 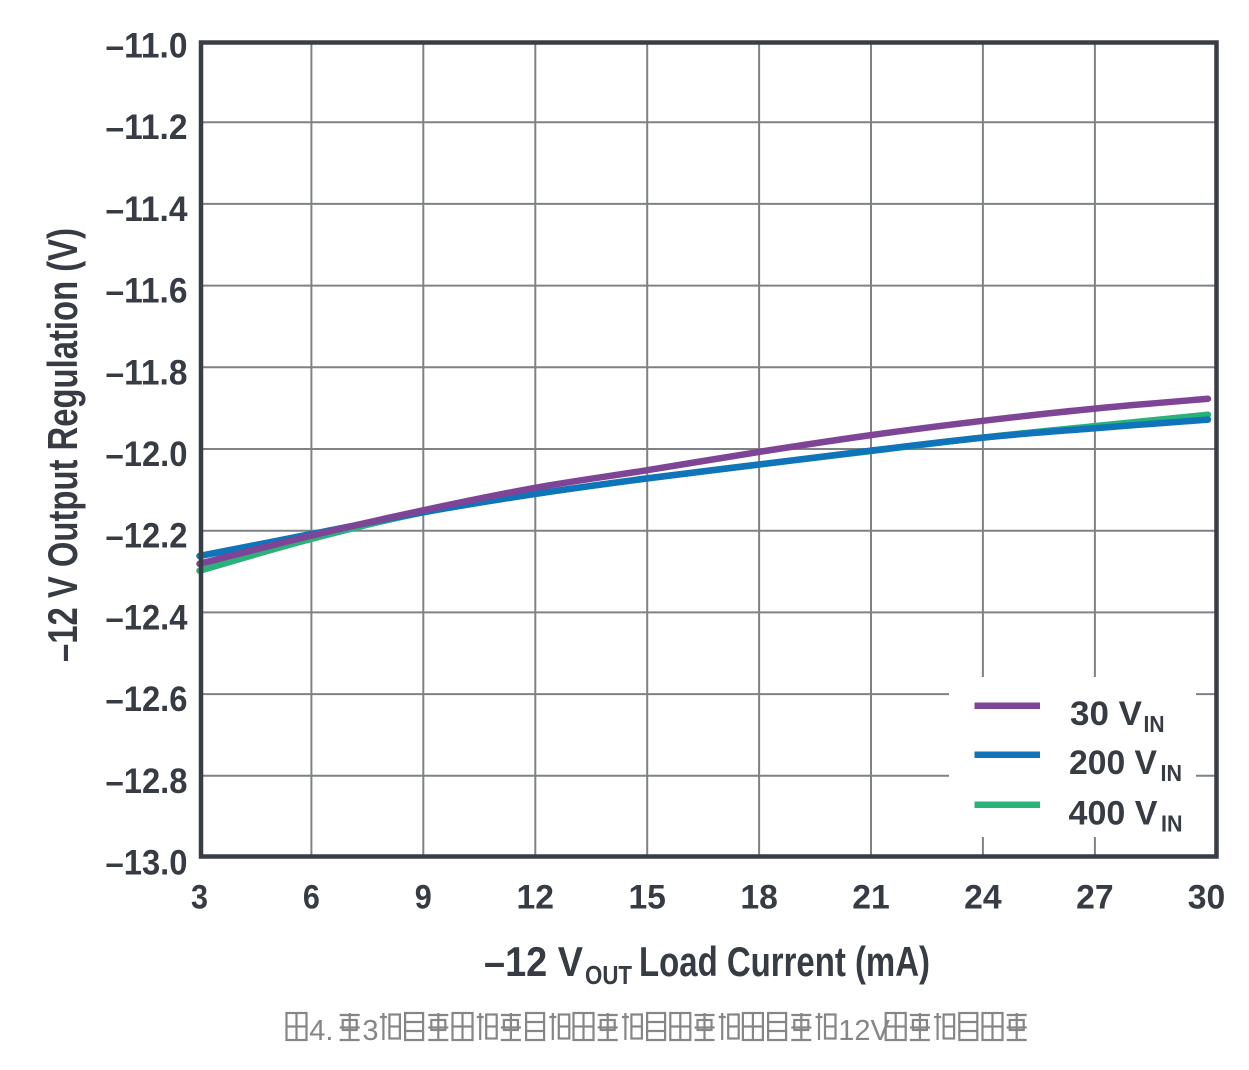 What do you see at coordinates (864, 1031) in the screenshot?
I see `svg-text: 12V` at bounding box center [864, 1031].